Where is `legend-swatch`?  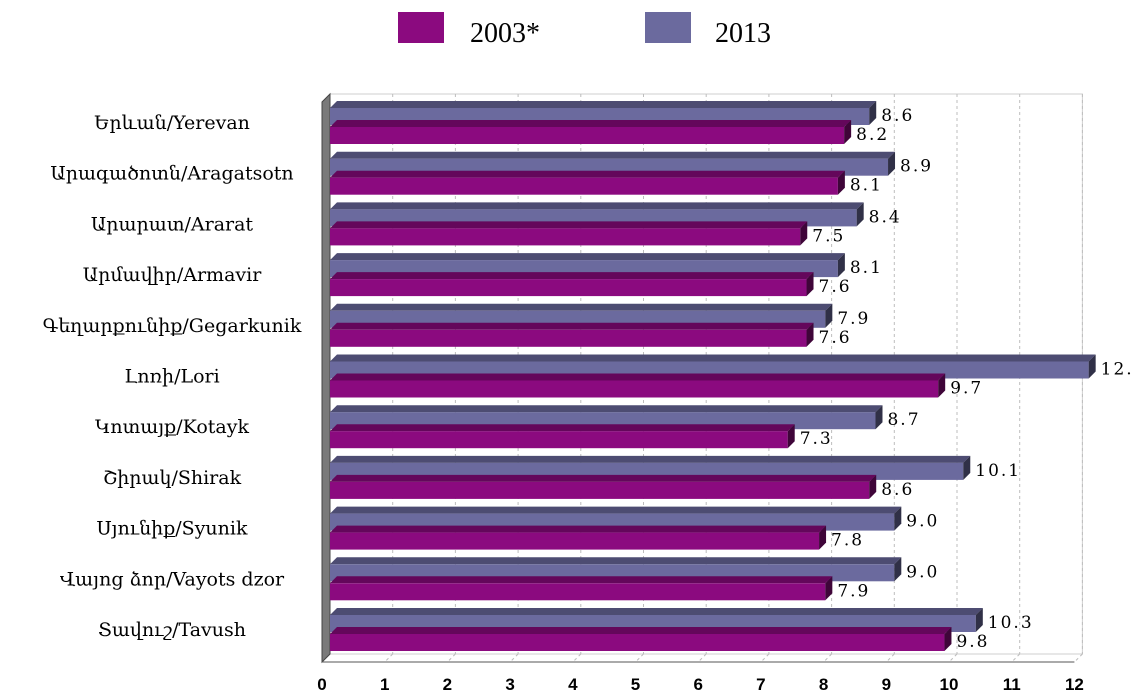 legend-swatch is located at coordinates (421, 27).